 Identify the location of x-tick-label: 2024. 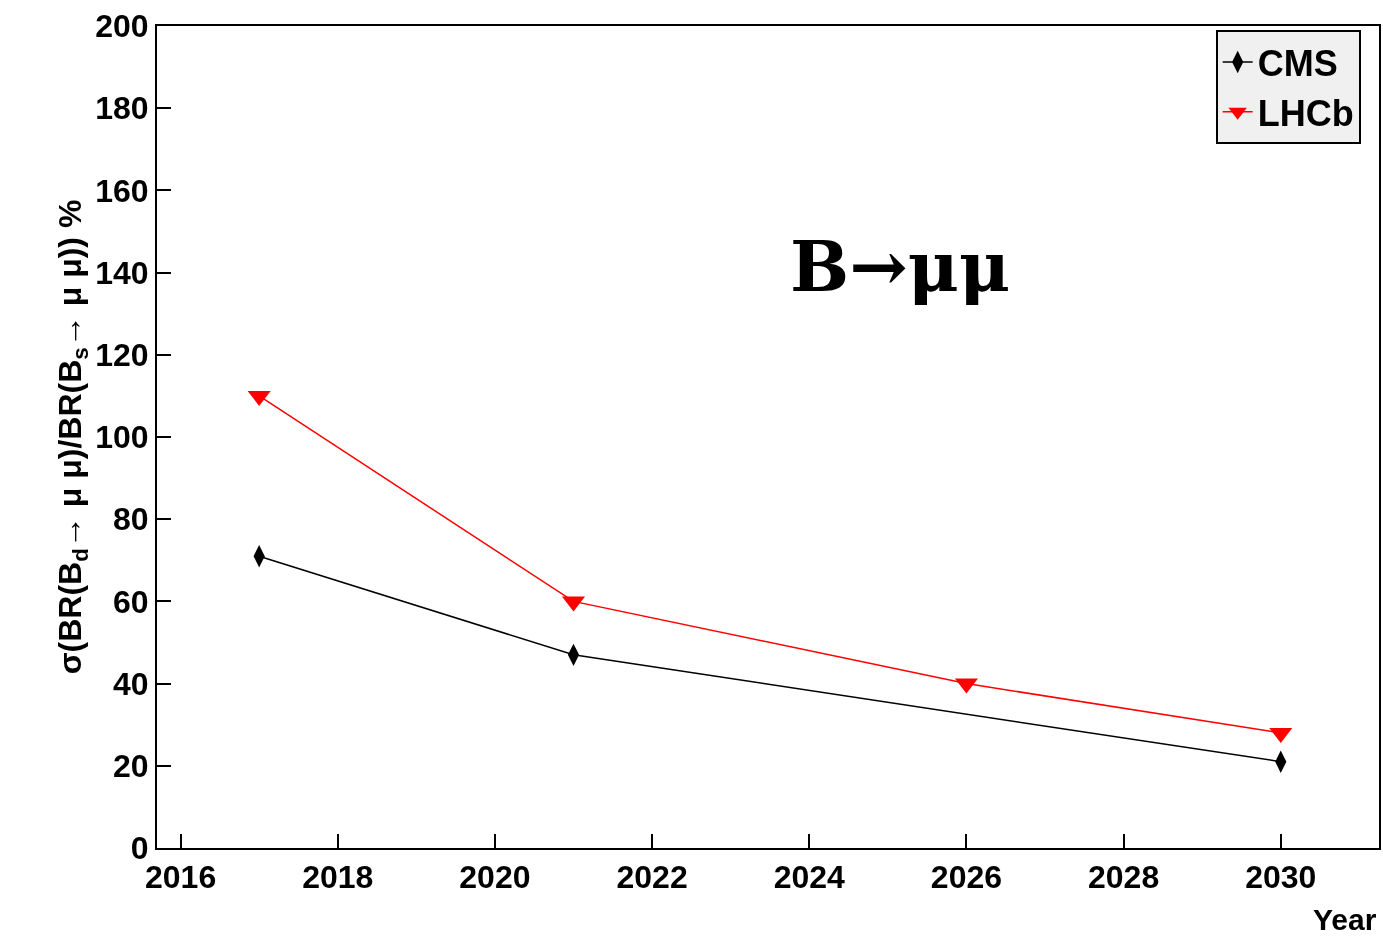
(809, 877).